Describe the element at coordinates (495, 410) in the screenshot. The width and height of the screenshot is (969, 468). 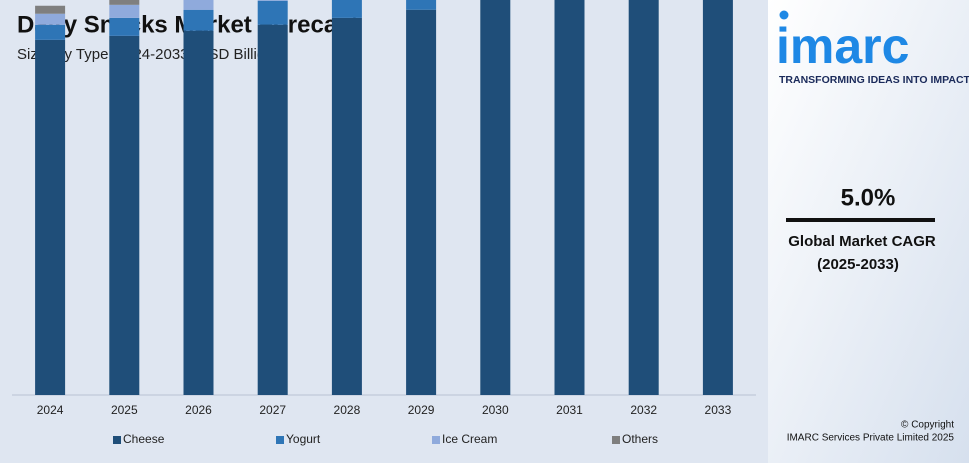
I see `x-tick-label: 2030` at that location.